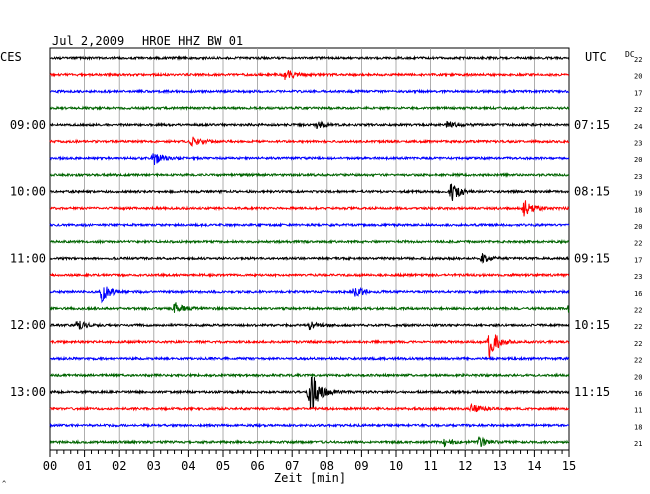 This screenshot has width=650, height=494. What do you see at coordinates (430, 466) in the screenshot?
I see `x-tick-label: 11` at bounding box center [430, 466].